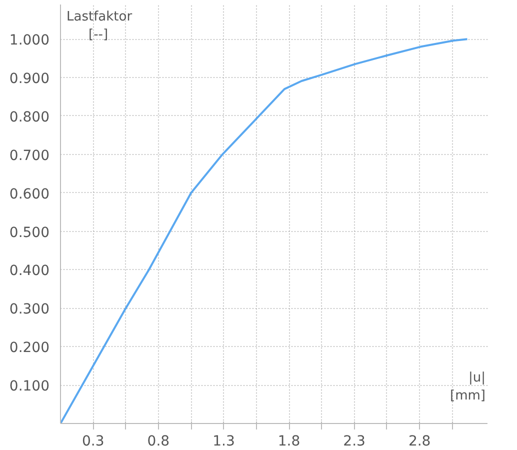 Image resolution: width=517 pixels, height=450 pixels. I want to click on y-tick-label: 0.400, so click(29, 271).